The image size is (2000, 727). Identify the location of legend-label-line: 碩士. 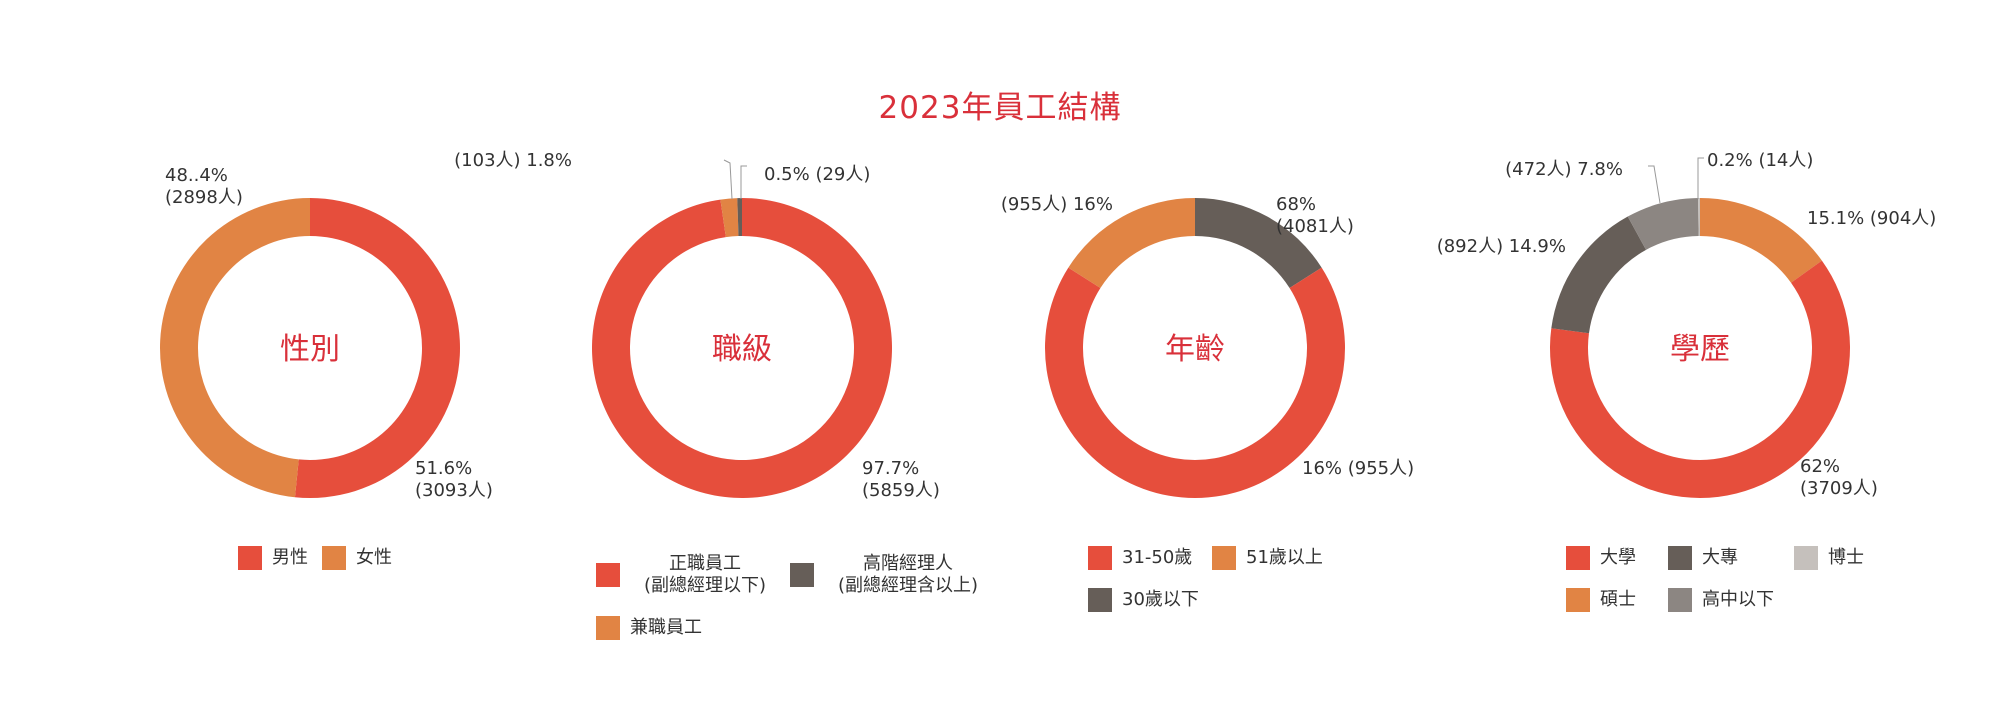
(1618, 599).